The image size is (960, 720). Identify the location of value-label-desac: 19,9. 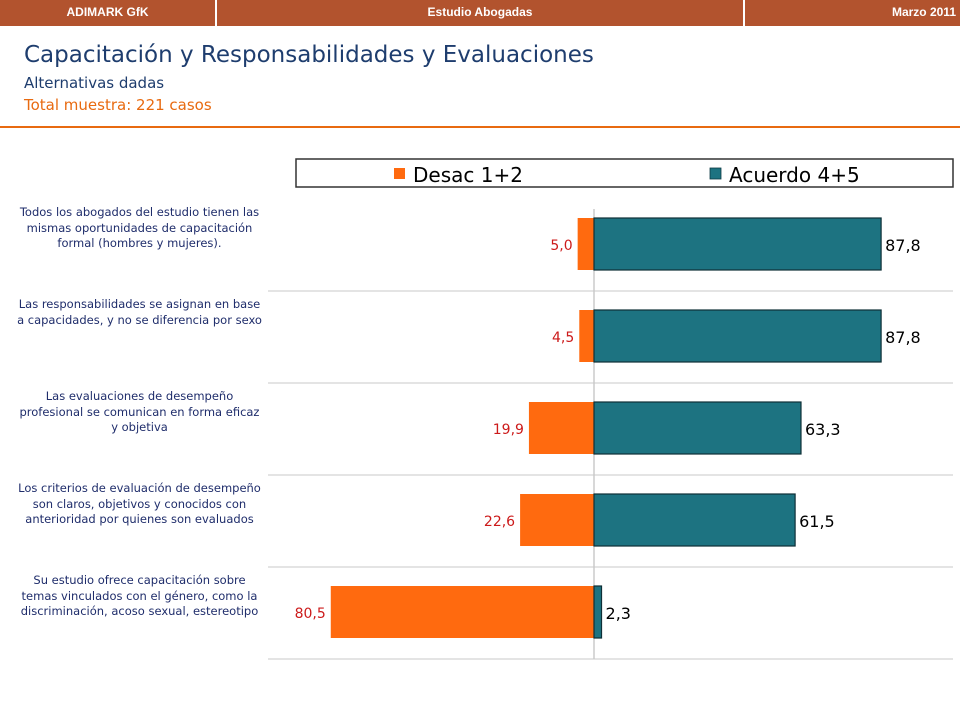
(508, 430).